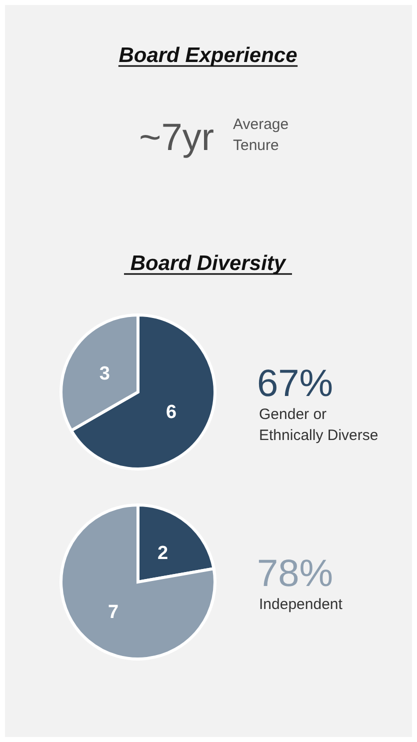  I want to click on text: Independent, so click(301, 604).